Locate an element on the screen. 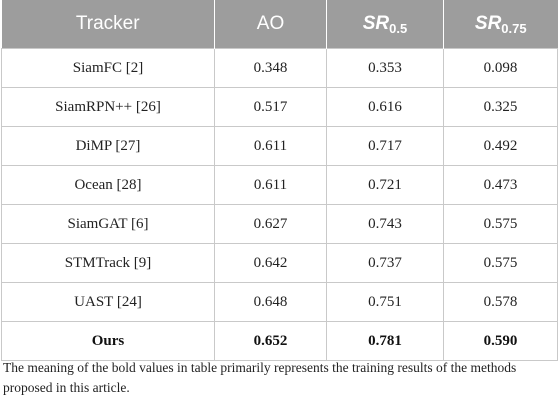 The width and height of the screenshot is (558, 403). cell-tracker: SiamRPN++ [26] is located at coordinates (108, 107).